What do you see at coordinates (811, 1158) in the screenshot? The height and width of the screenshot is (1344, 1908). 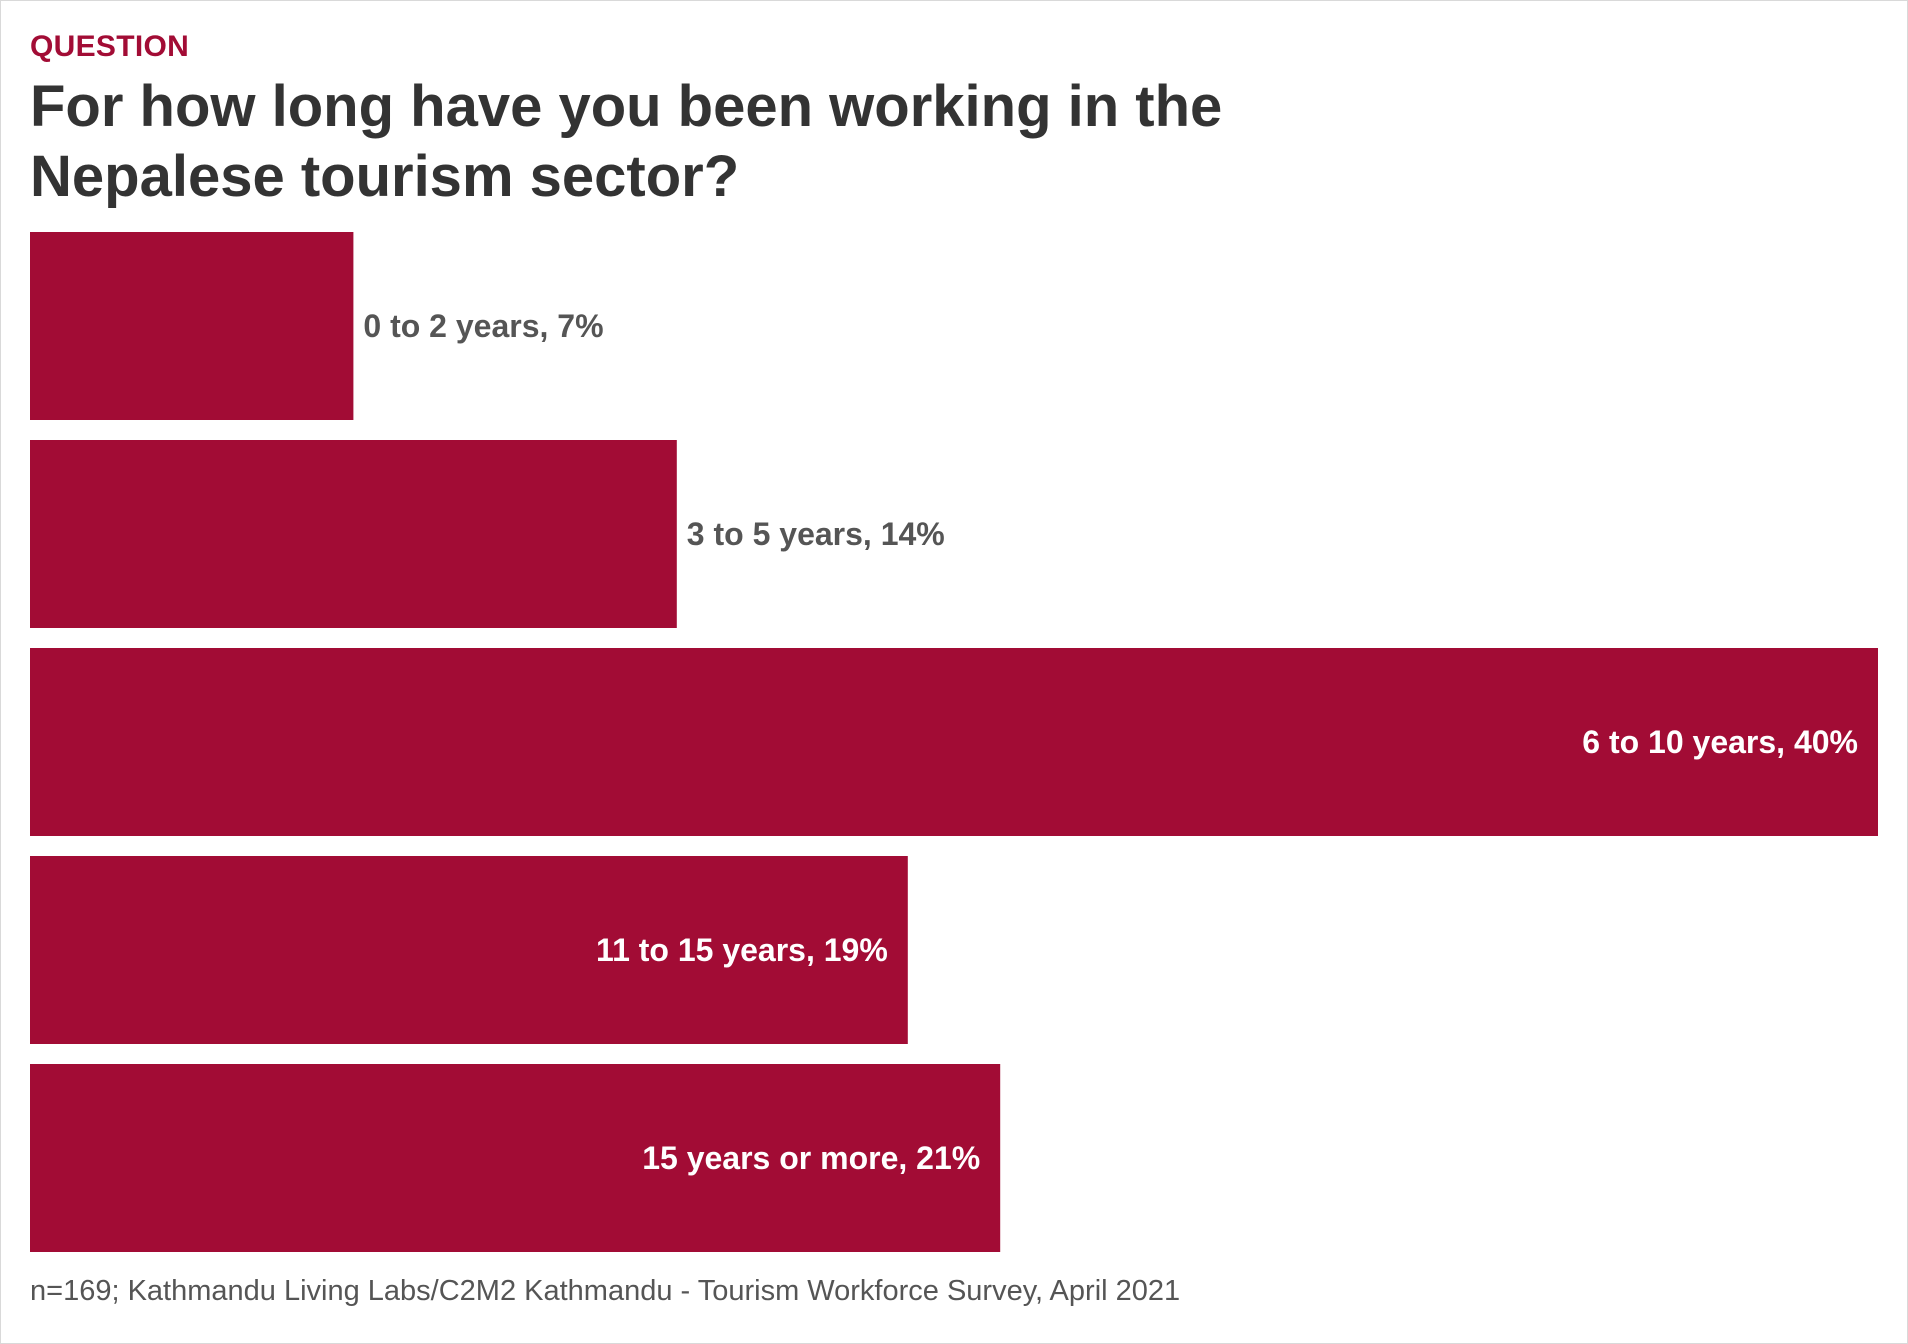 I see `bar-label-4: 15 years or more, 21%` at bounding box center [811, 1158].